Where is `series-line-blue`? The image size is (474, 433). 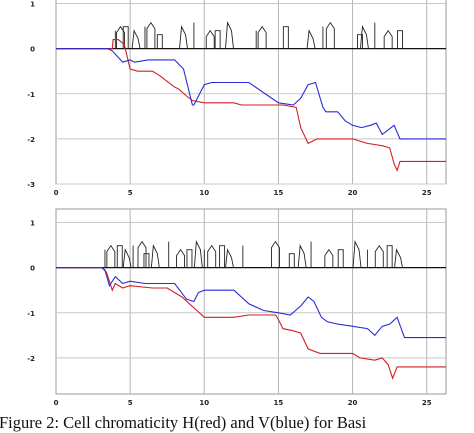 series-line-blue is located at coordinates (251, 303).